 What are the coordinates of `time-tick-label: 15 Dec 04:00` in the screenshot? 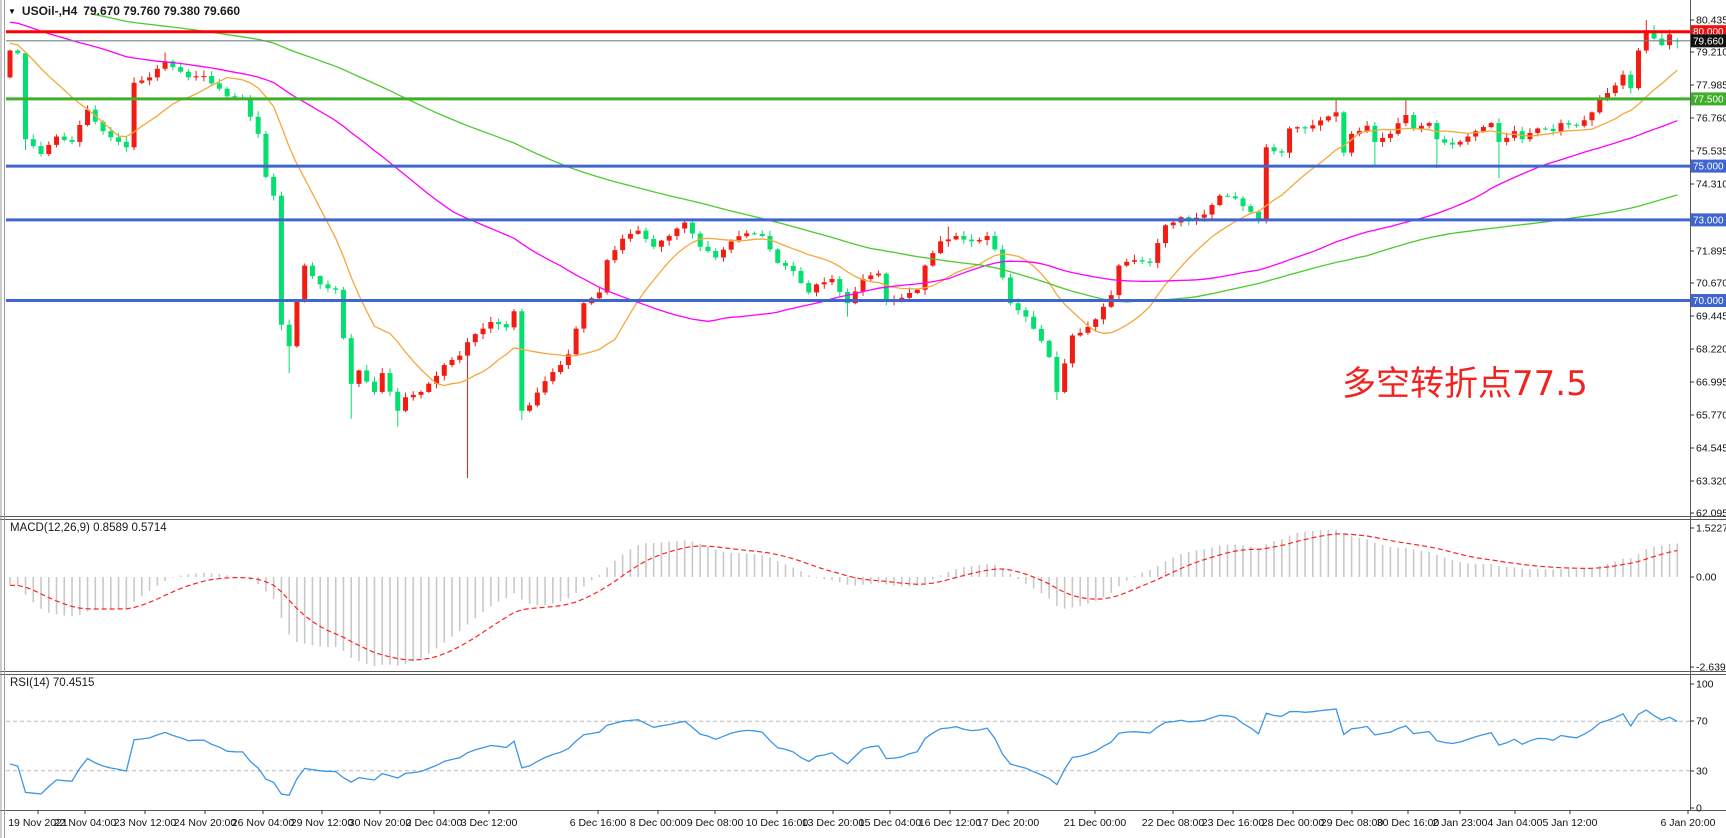 It's located at (890, 823).